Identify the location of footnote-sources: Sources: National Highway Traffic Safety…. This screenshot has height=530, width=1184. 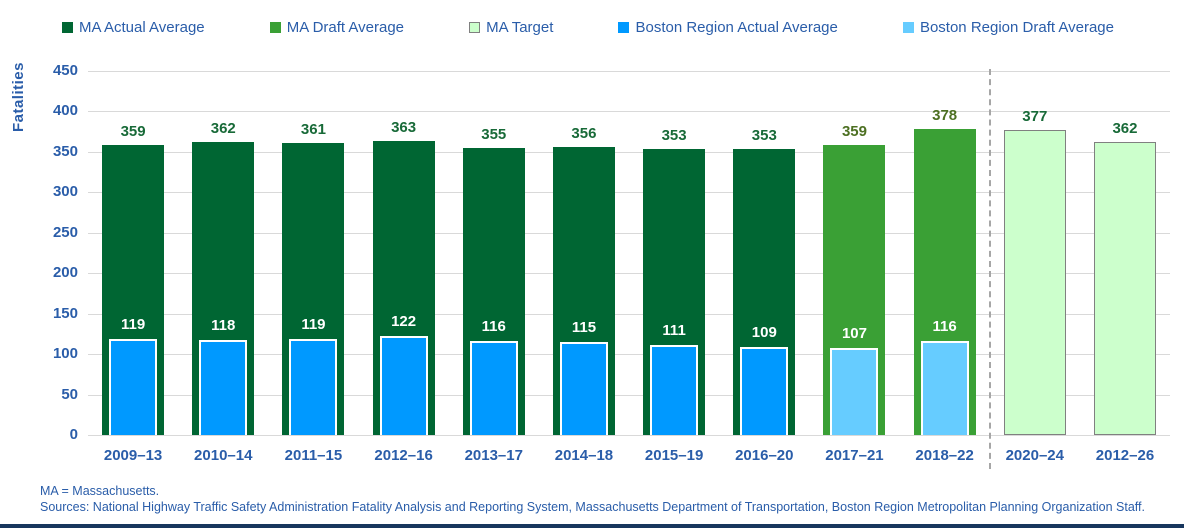
(592, 507).